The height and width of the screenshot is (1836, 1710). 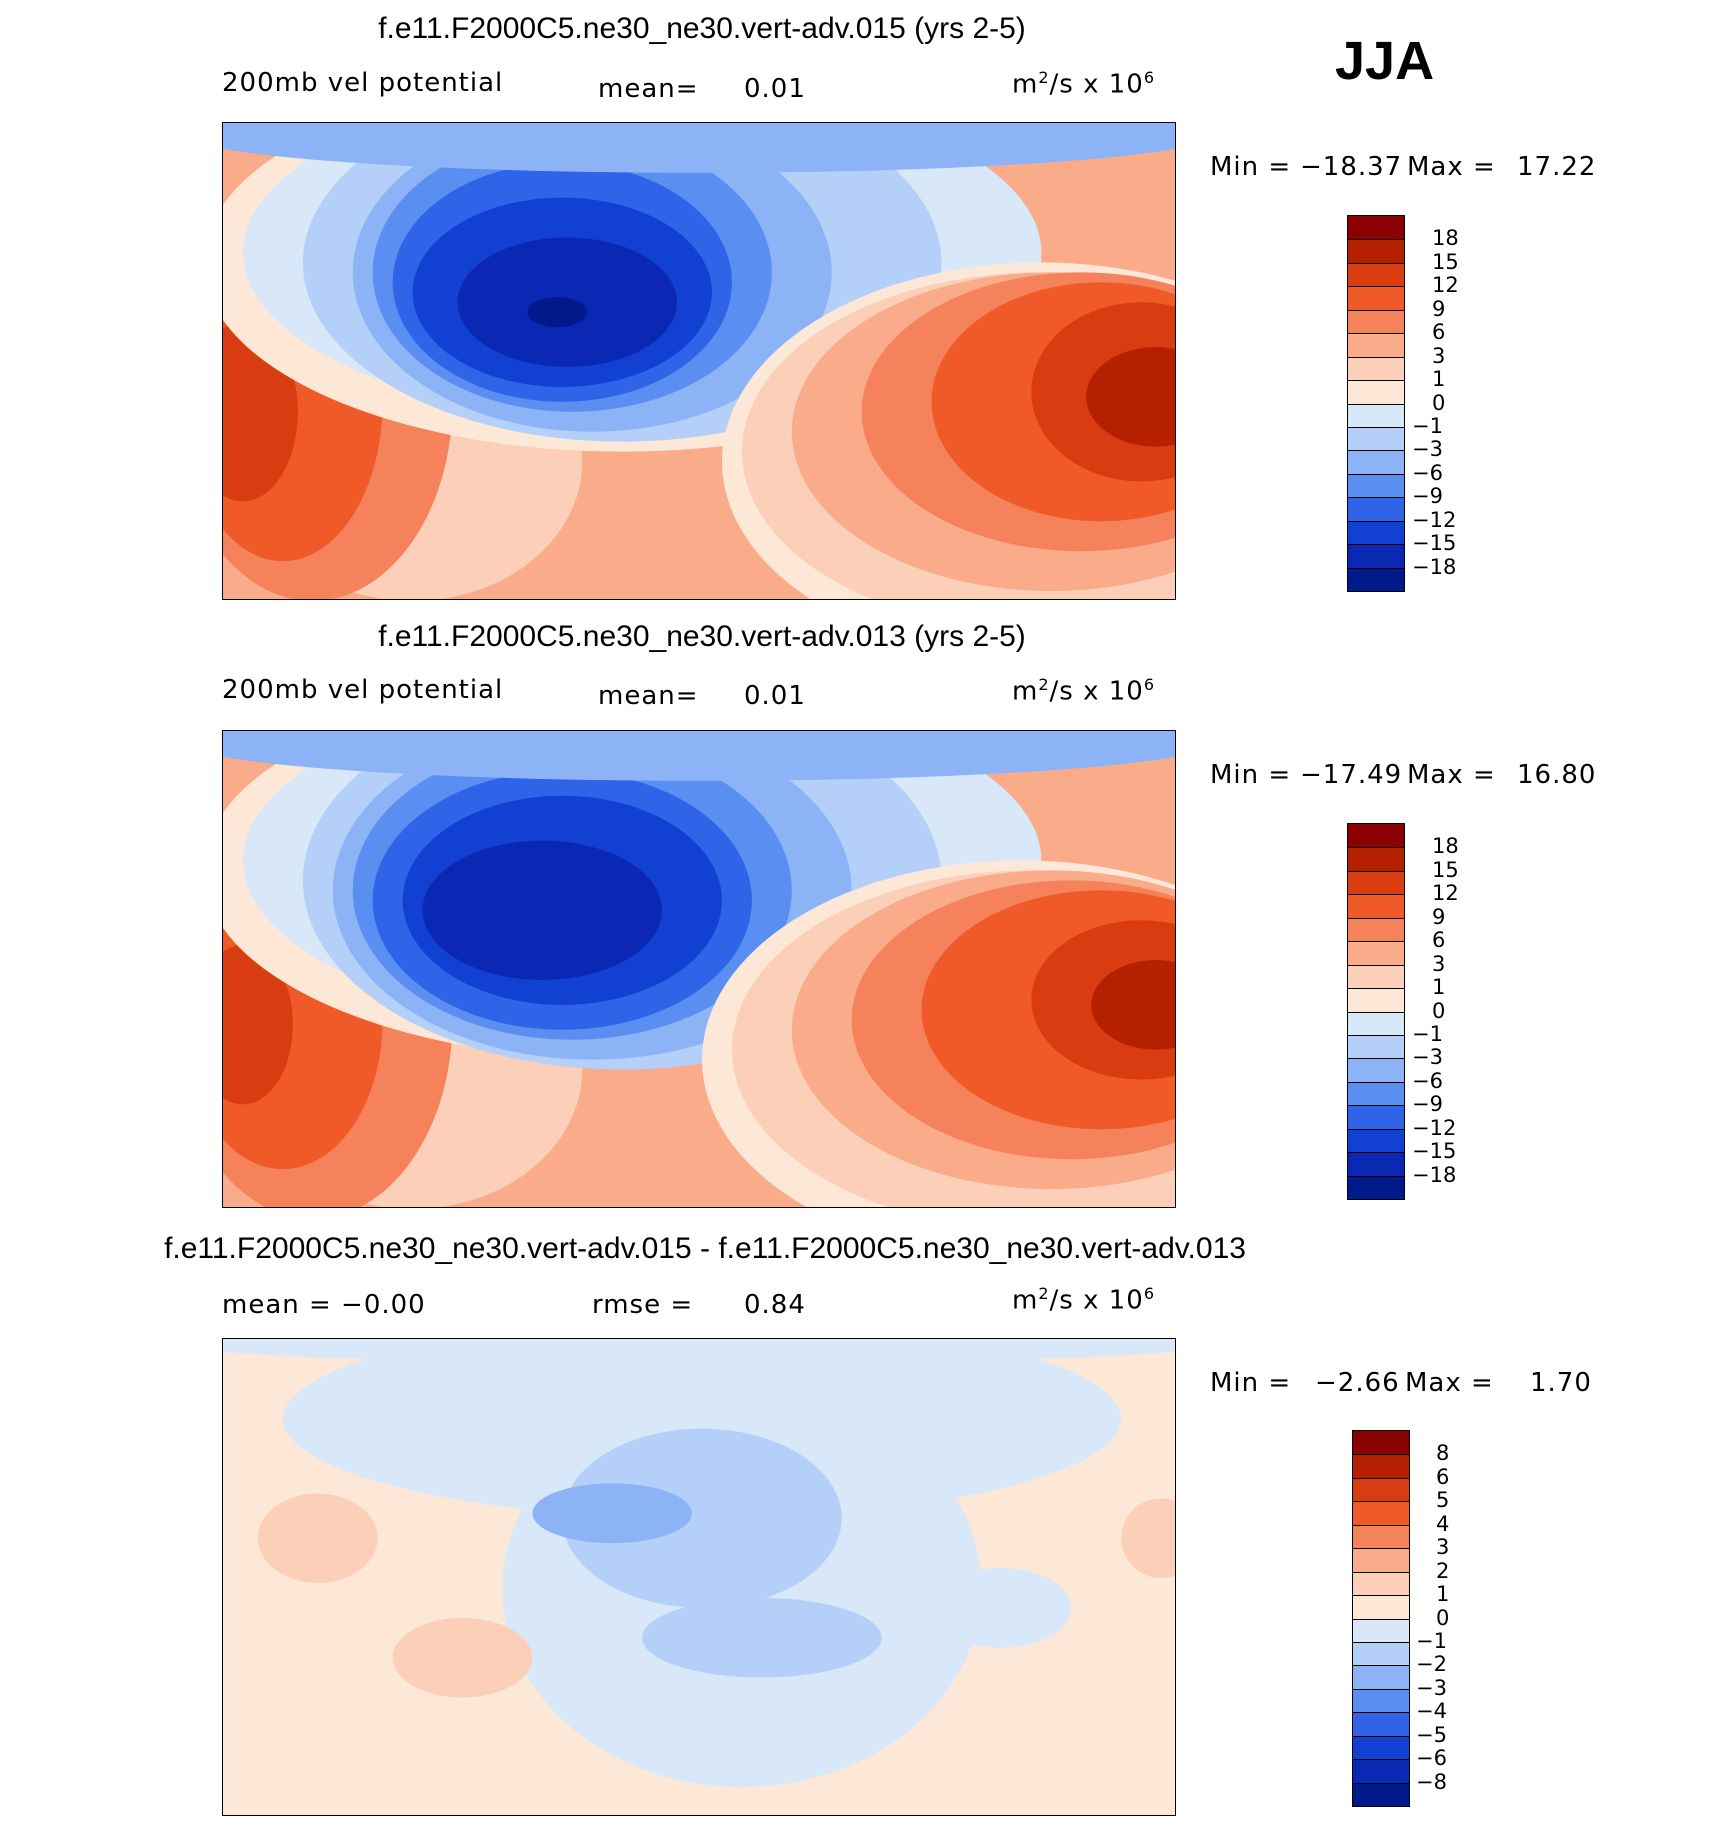 I want to click on panel-1-colorbar, so click(x=1376, y=403).